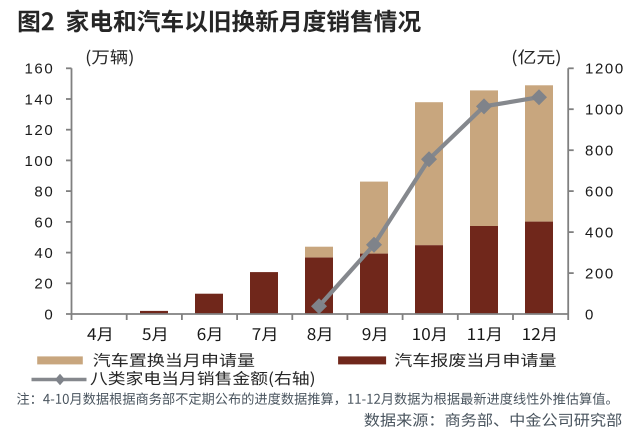 The width and height of the screenshot is (638, 434). I want to click on svg-text: 40, so click(44, 253).